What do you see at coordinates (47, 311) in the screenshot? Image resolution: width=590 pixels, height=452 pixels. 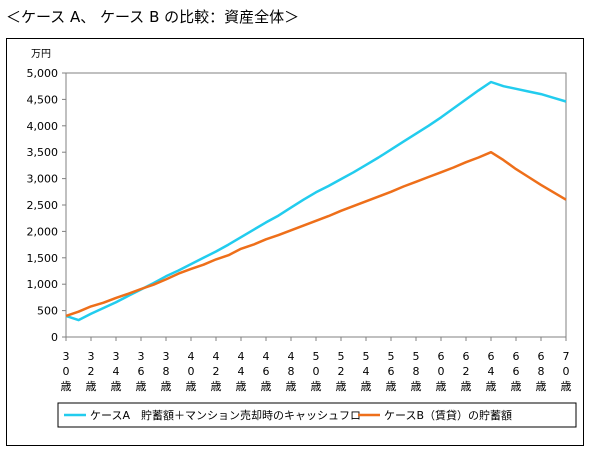 I see `y-tick-label: 500` at bounding box center [47, 311].